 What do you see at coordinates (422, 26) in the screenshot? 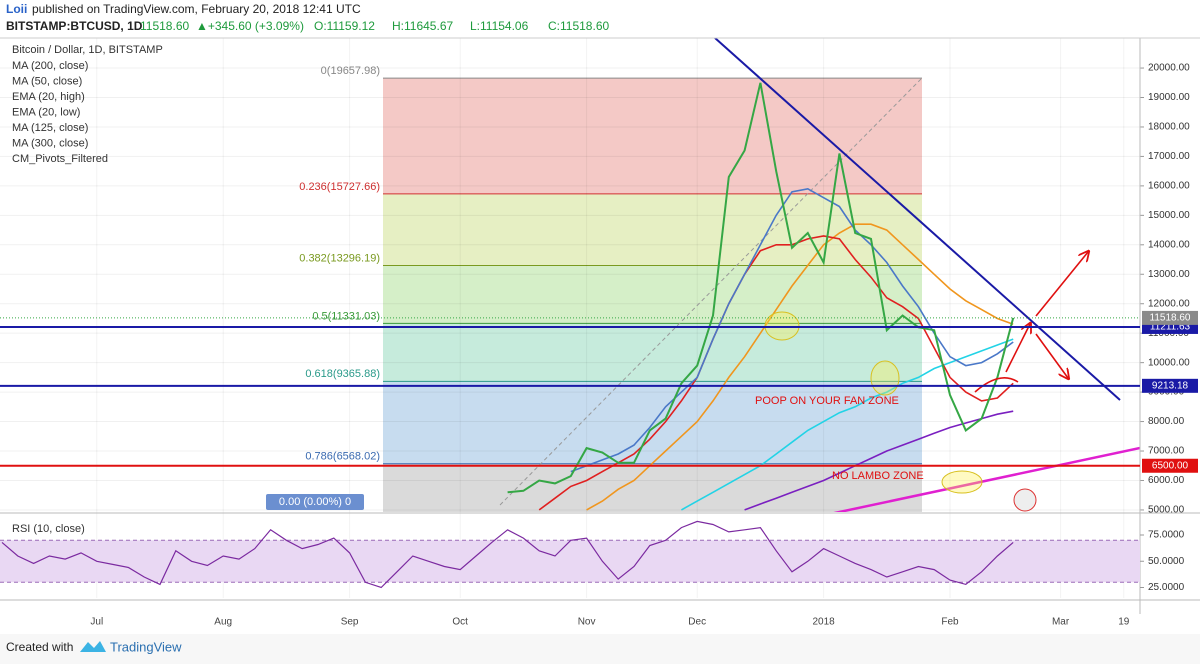
I see `high: H:11645.67` at bounding box center [422, 26].